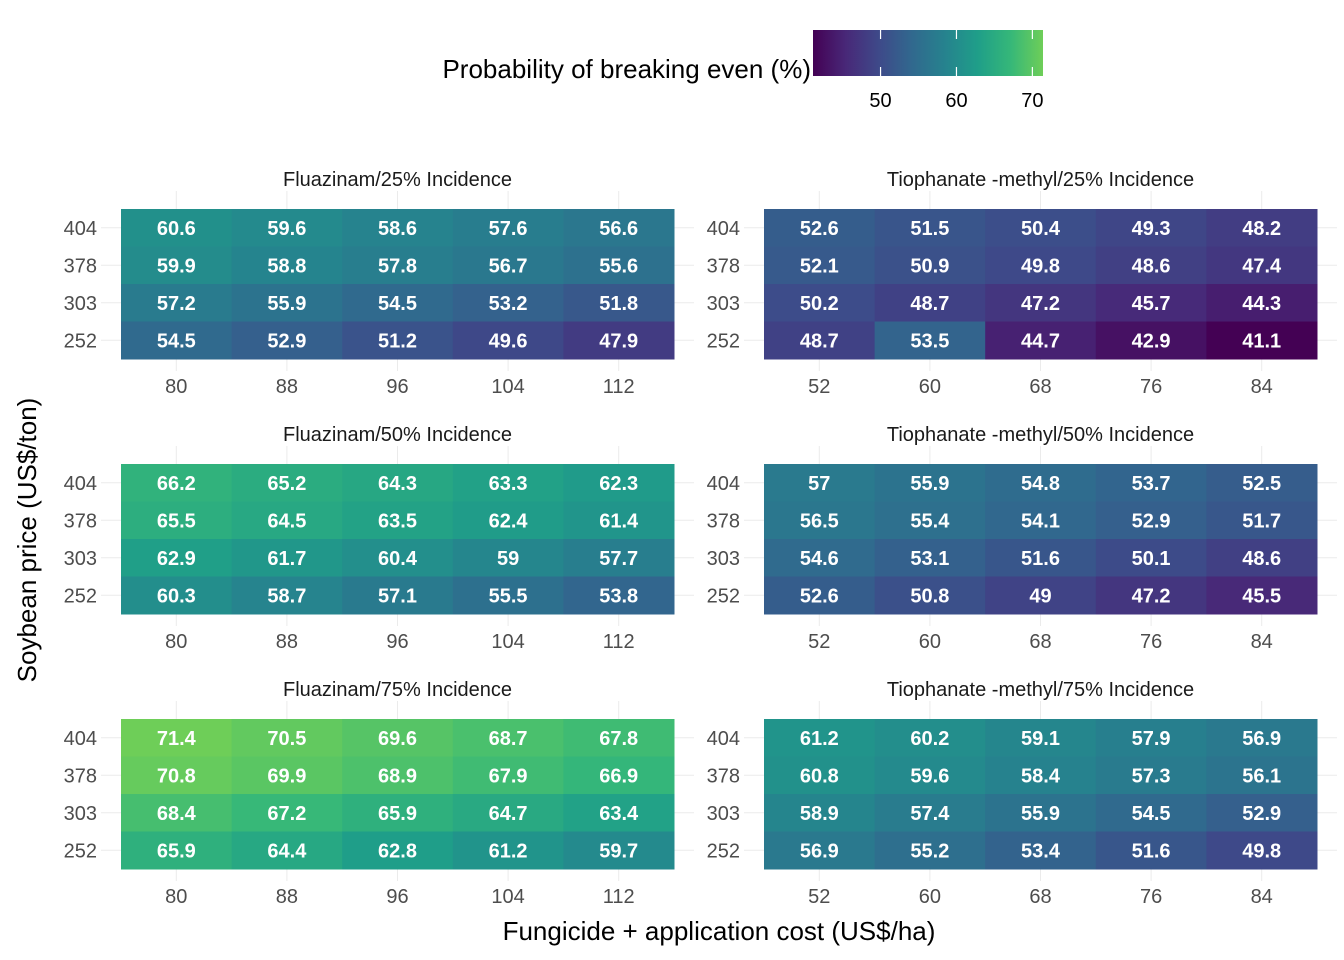 Image resolution: width=1344 pixels, height=960 pixels. I want to click on cell-value-label: 60.6, so click(176, 229).